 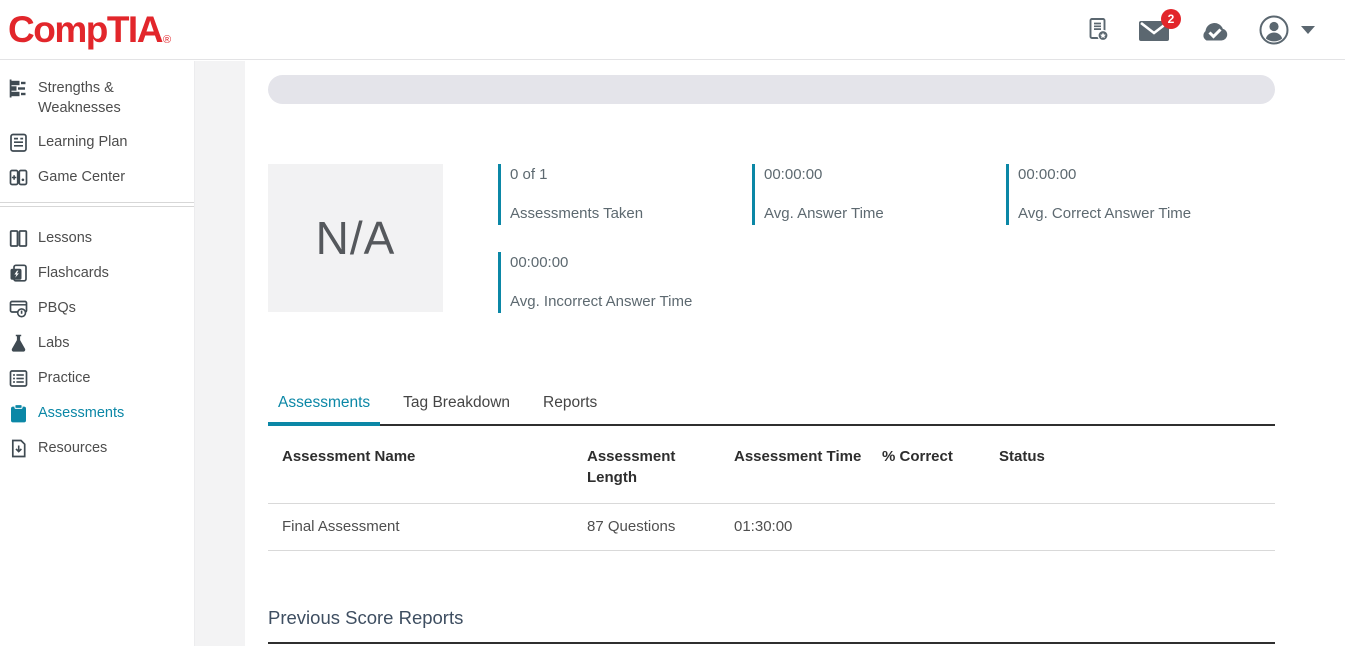 What do you see at coordinates (1133, 194) in the screenshot?
I see `stat-avg-correct-answer-time: 00:00:00 Avg. Correct Answer Time` at bounding box center [1133, 194].